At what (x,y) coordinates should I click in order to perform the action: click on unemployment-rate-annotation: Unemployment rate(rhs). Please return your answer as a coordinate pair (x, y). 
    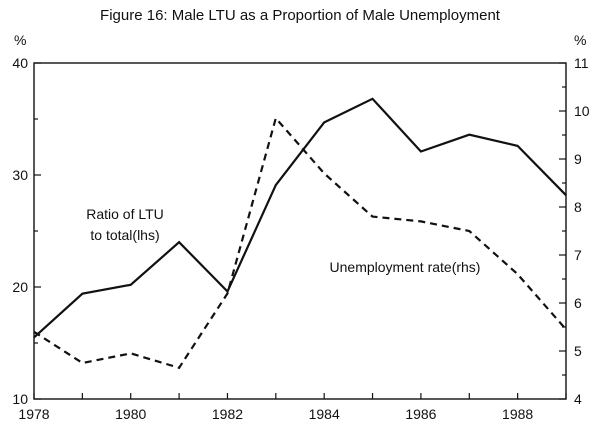
    Looking at the image, I should click on (405, 267).